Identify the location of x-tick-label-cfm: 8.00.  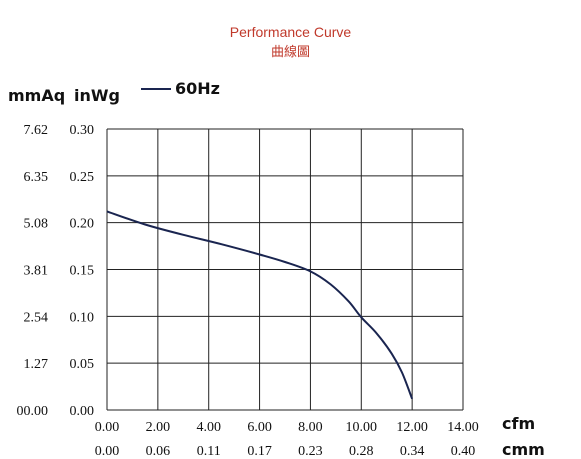
(310, 427).